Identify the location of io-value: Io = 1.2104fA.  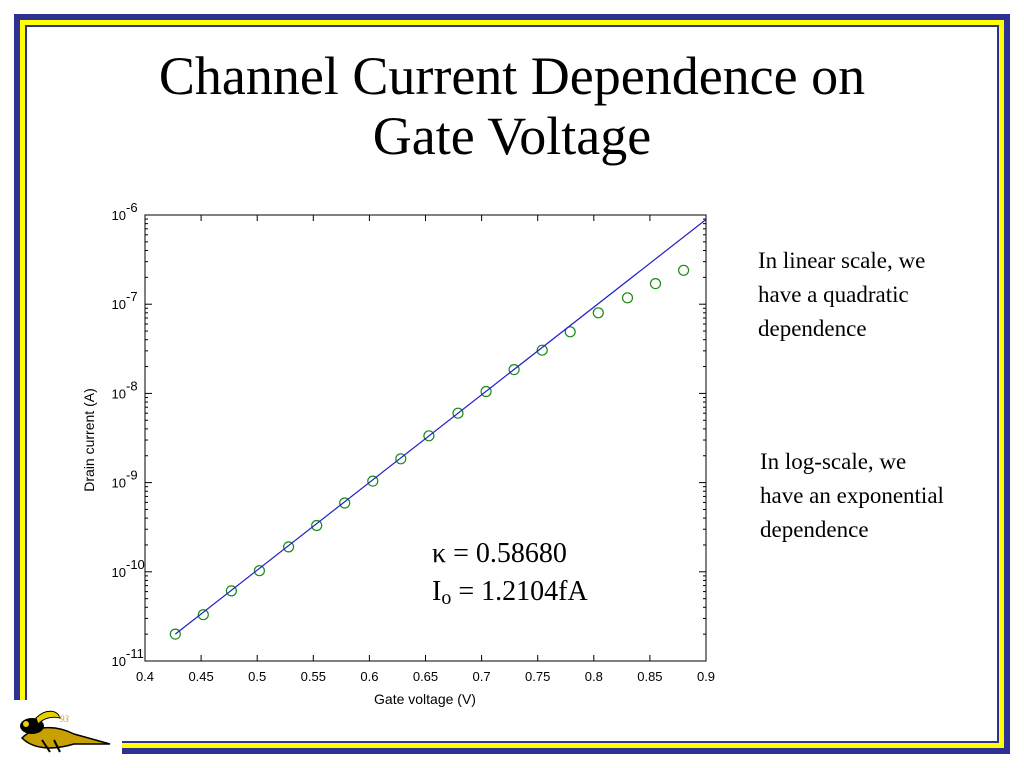
(510, 592).